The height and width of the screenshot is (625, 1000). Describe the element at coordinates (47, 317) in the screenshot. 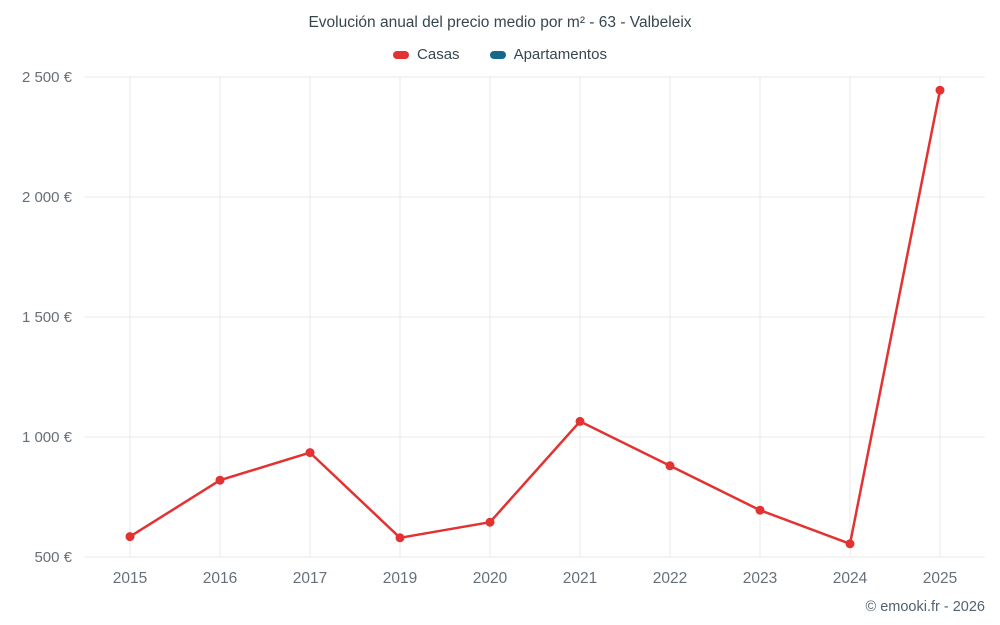

I see `y-axis-label: 1 500 €` at that location.